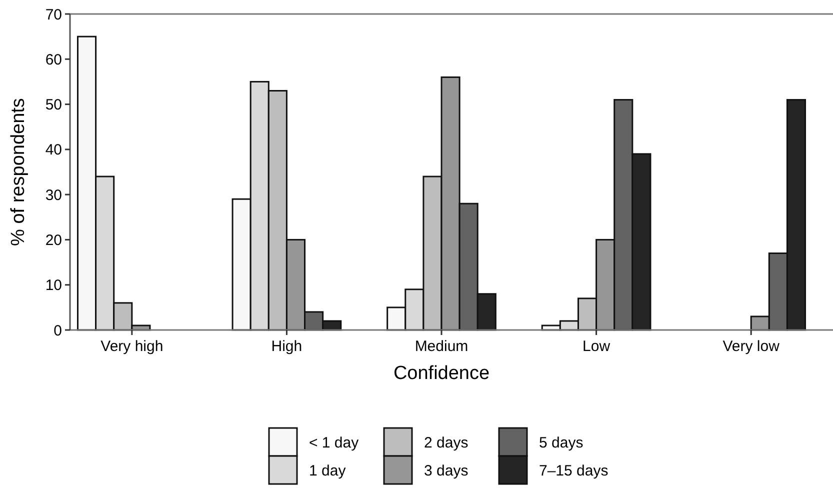 The width and height of the screenshot is (833, 492). What do you see at coordinates (441, 346) in the screenshot?
I see `x-tick-label: Medium` at bounding box center [441, 346].